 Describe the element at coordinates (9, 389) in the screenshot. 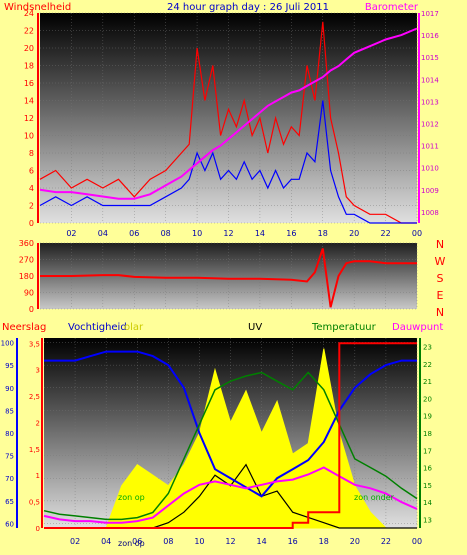

I see `humidity-tick-label: 90` at that location.